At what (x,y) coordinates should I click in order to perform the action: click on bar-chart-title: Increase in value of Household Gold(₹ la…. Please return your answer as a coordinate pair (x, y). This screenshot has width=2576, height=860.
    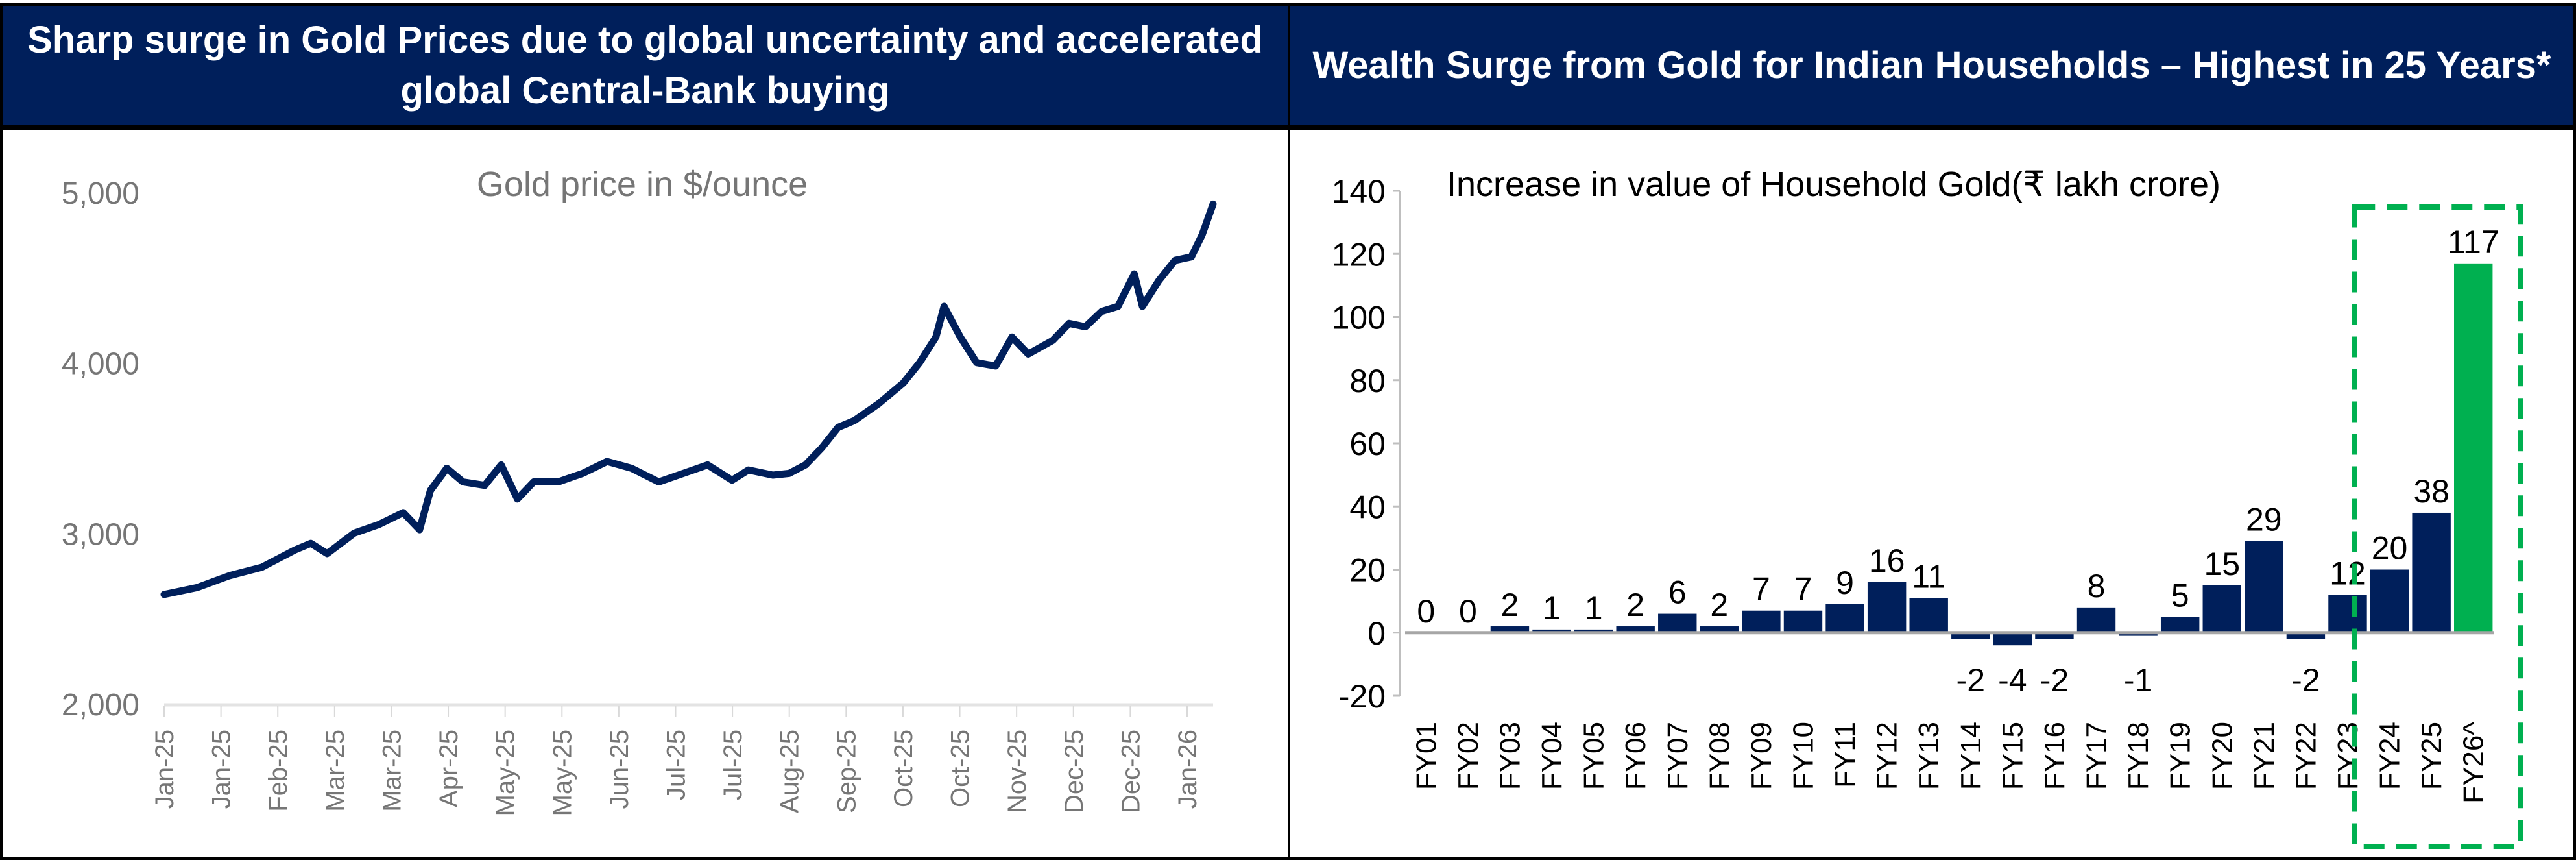
    Looking at the image, I should click on (1834, 184).